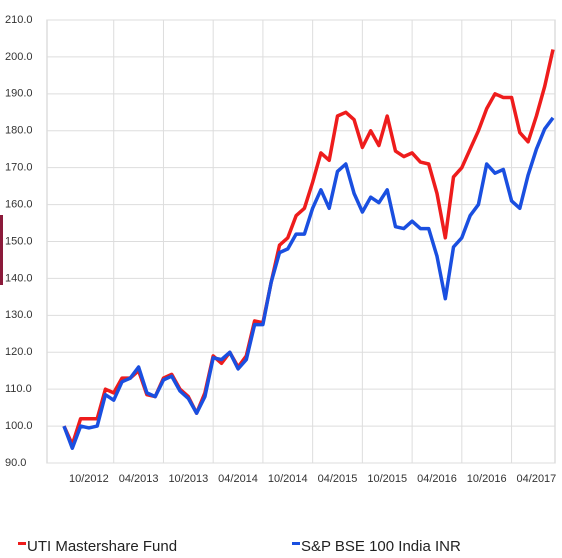  I want to click on edge-artifact, so click(1, 250).